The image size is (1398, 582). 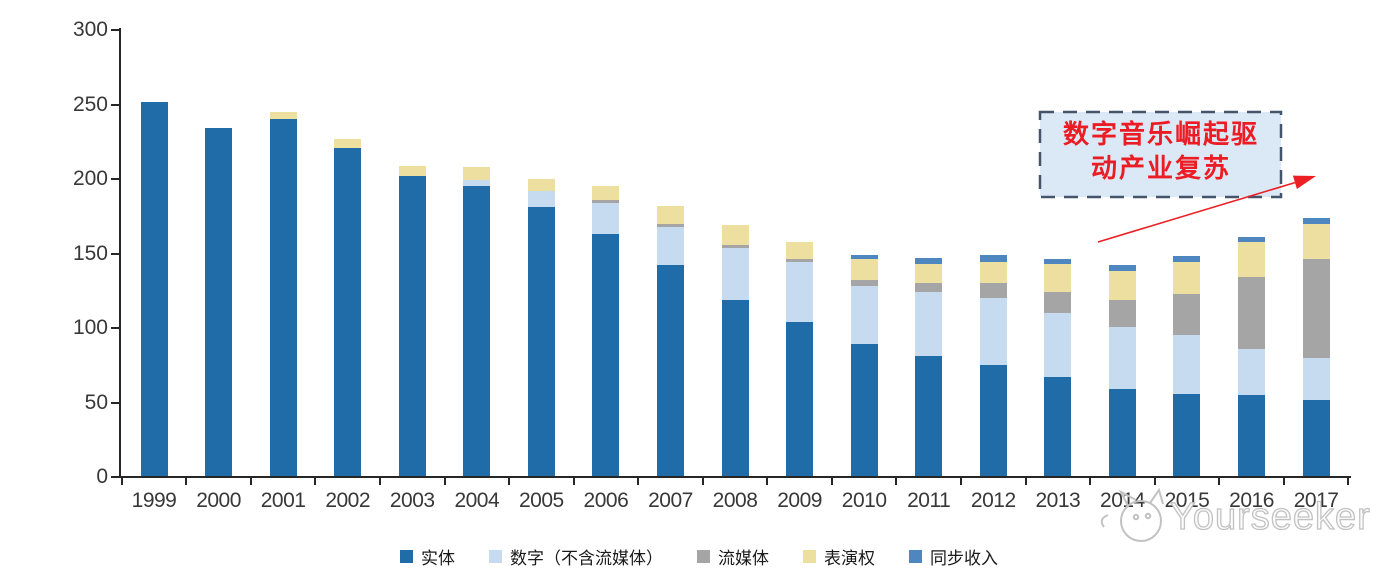 What do you see at coordinates (1316, 500) in the screenshot?
I see `x-tick-label: 2017` at bounding box center [1316, 500].